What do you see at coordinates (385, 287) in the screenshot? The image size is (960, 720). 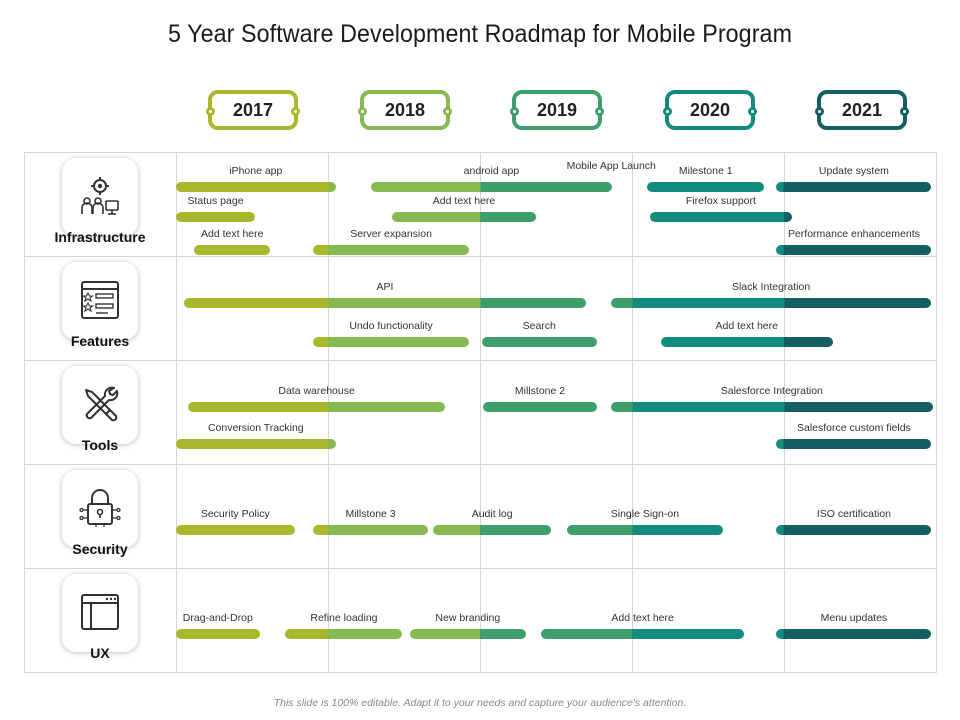 I see `task-label: API` at bounding box center [385, 287].